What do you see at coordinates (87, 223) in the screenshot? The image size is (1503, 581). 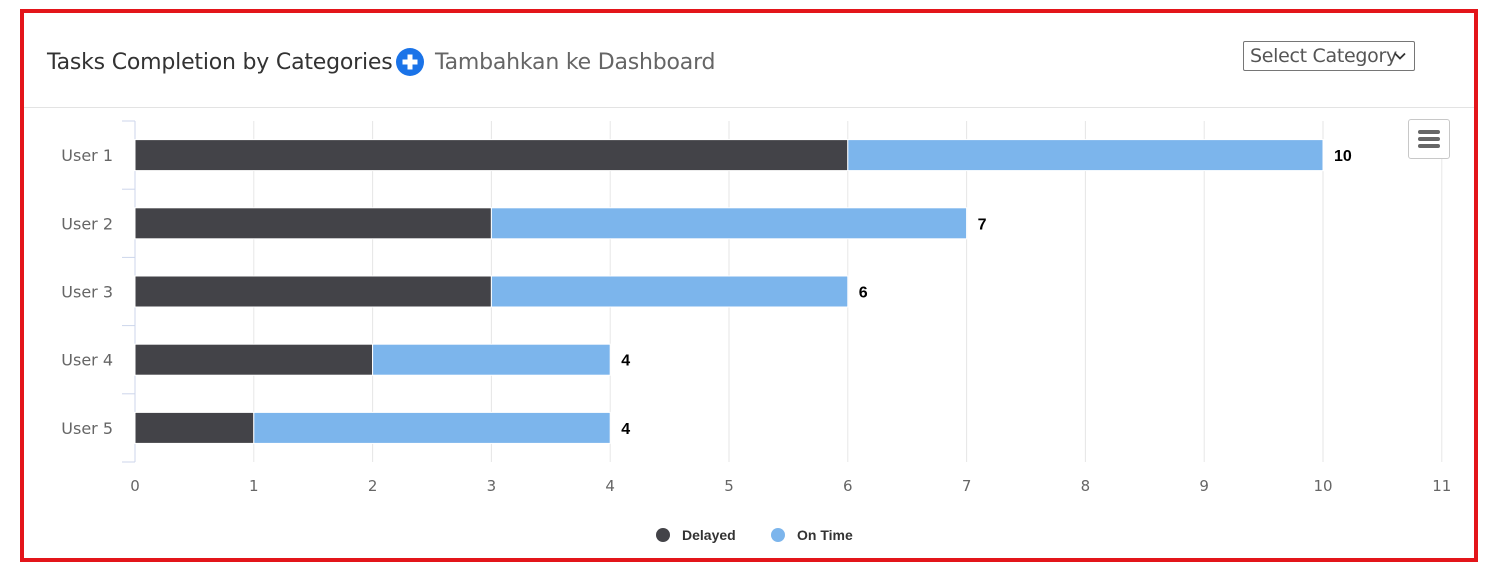 I see `category-label: User 2` at bounding box center [87, 223].